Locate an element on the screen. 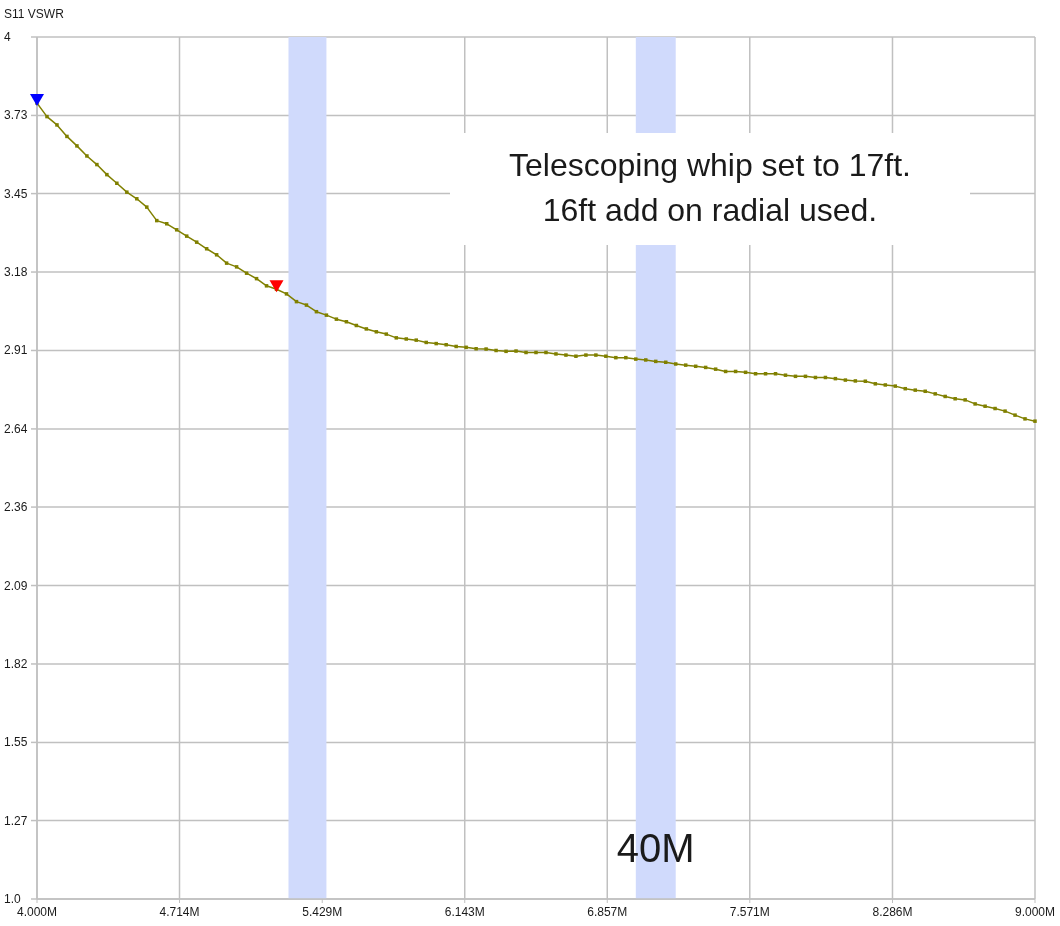  y-tick-label: 3.18 is located at coordinates (16, 272).